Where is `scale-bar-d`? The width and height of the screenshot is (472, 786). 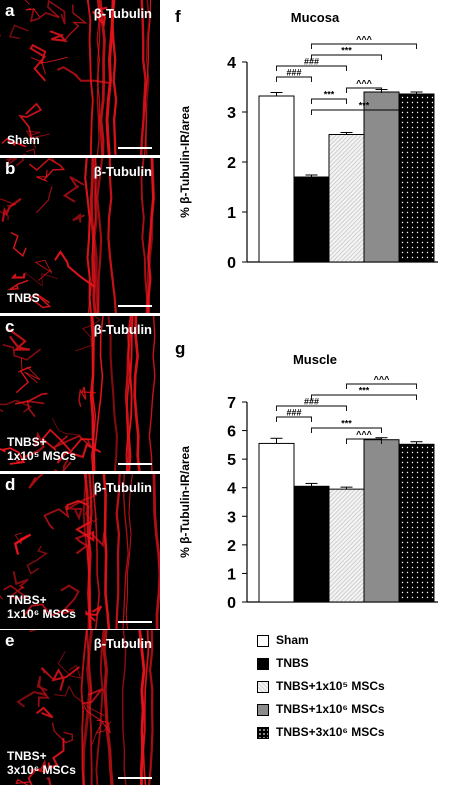 scale-bar-d is located at coordinates (135, 622).